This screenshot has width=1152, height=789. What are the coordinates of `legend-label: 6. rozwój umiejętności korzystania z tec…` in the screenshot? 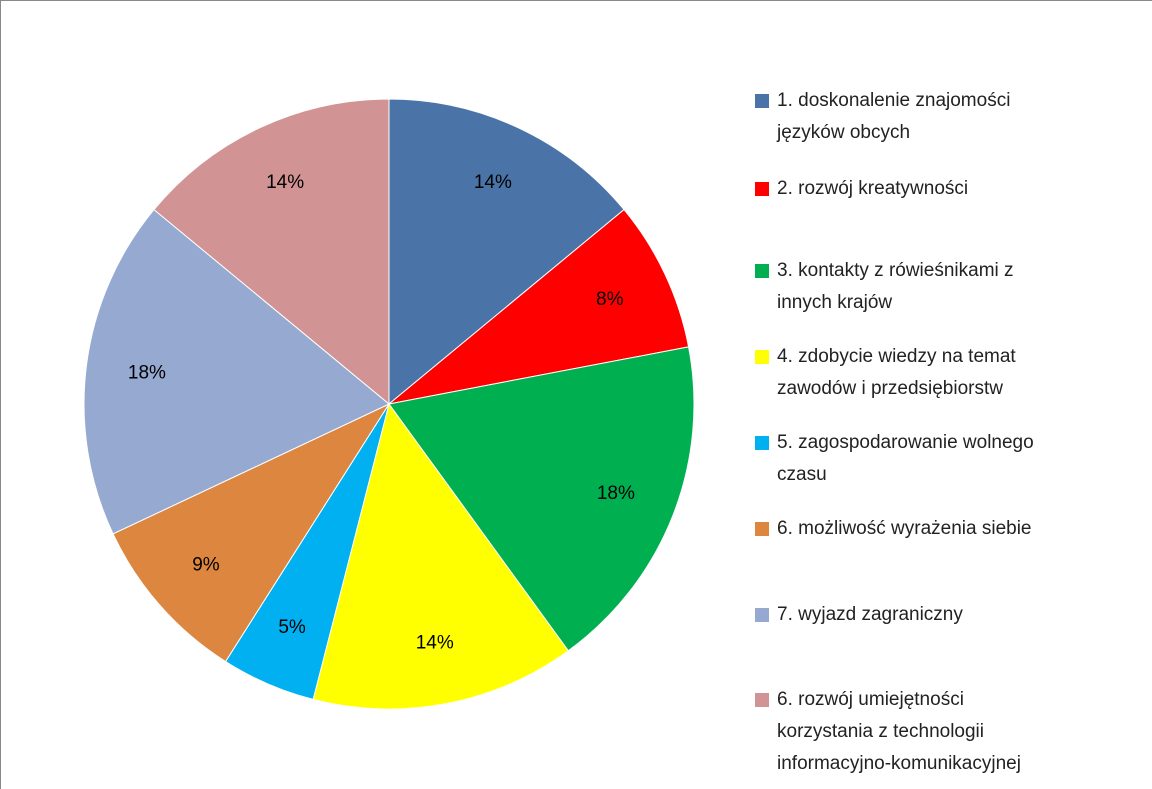 It's located at (899, 731).